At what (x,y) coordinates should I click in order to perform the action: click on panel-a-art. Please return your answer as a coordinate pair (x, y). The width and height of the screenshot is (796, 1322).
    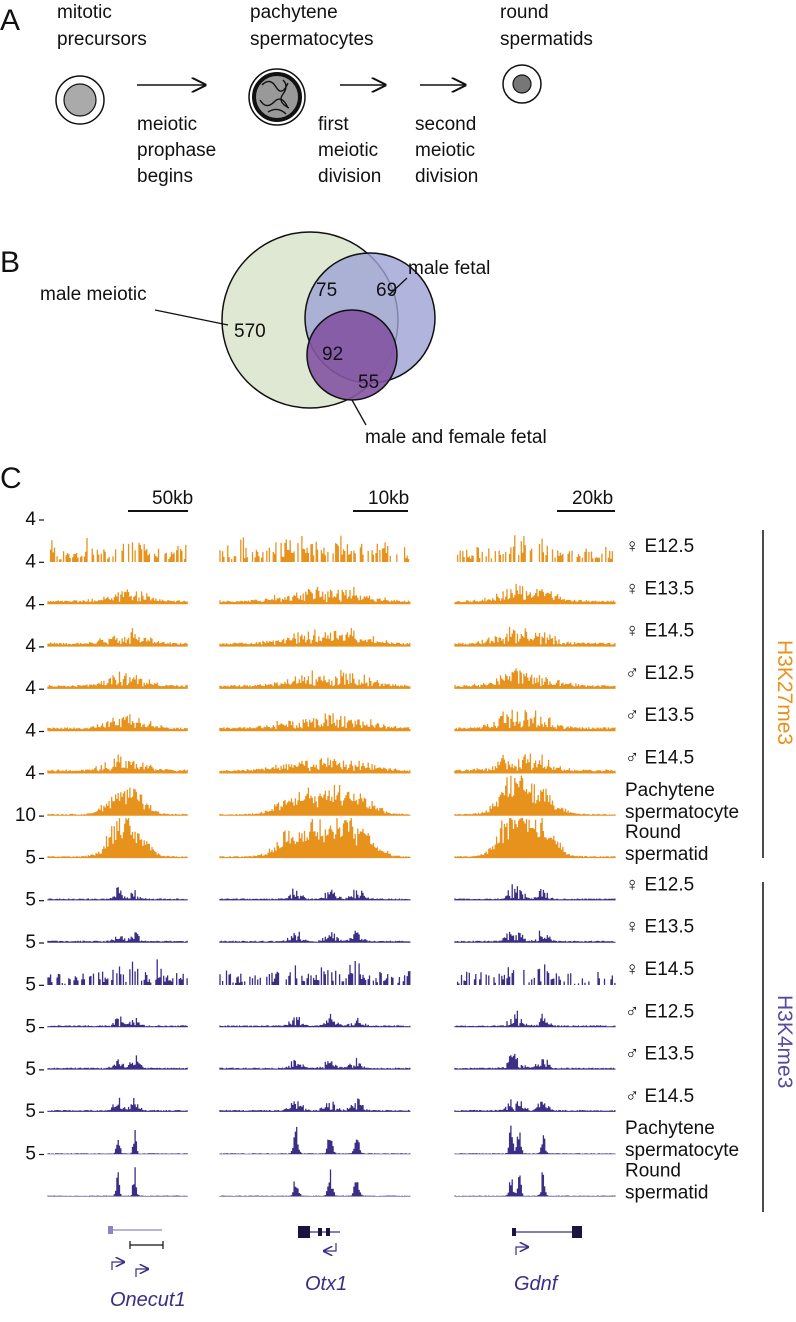
    Looking at the image, I should click on (298, 95).